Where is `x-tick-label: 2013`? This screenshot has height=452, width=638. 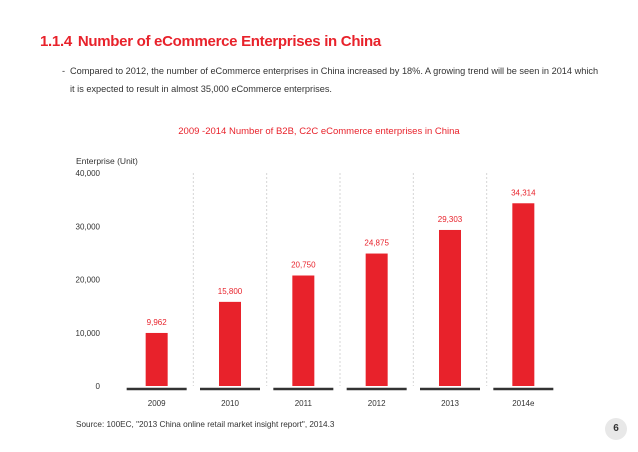
x-tick-label: 2013 is located at coordinates (450, 403).